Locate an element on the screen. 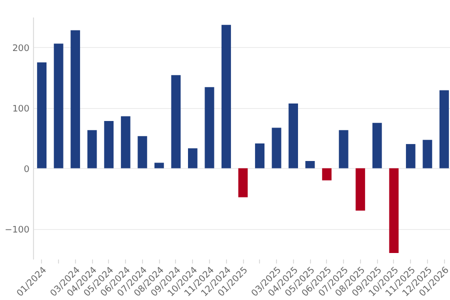  y-tick-label: 200 is located at coordinates (21, 49).